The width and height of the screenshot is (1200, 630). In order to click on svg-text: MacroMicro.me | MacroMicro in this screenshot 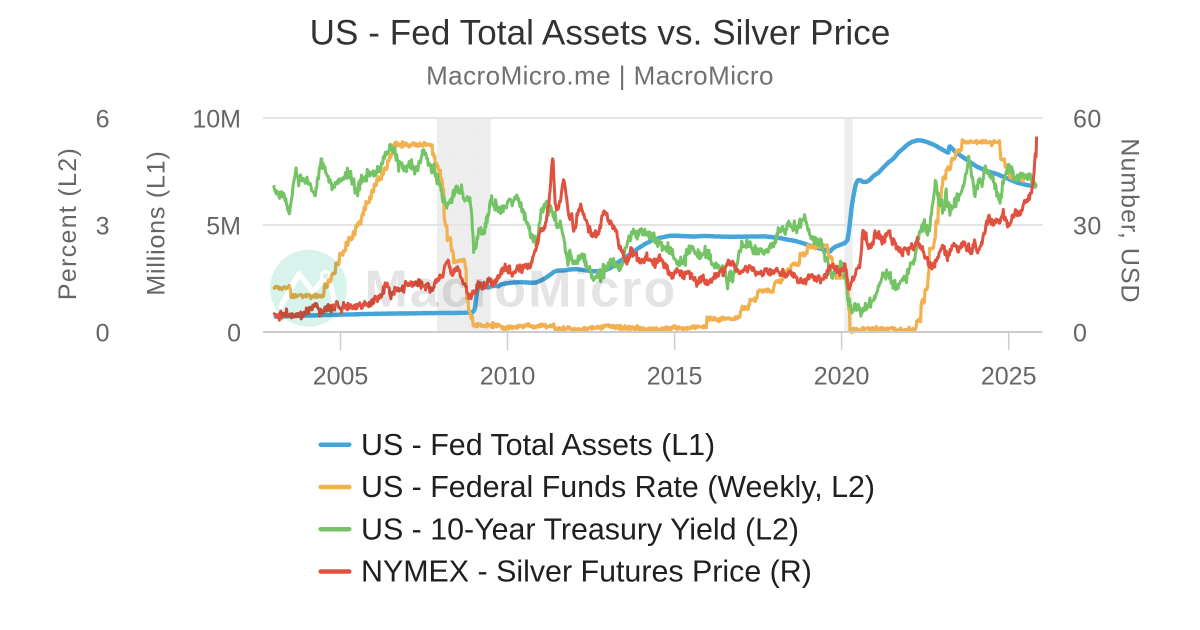, I will do `click(600, 76)`.